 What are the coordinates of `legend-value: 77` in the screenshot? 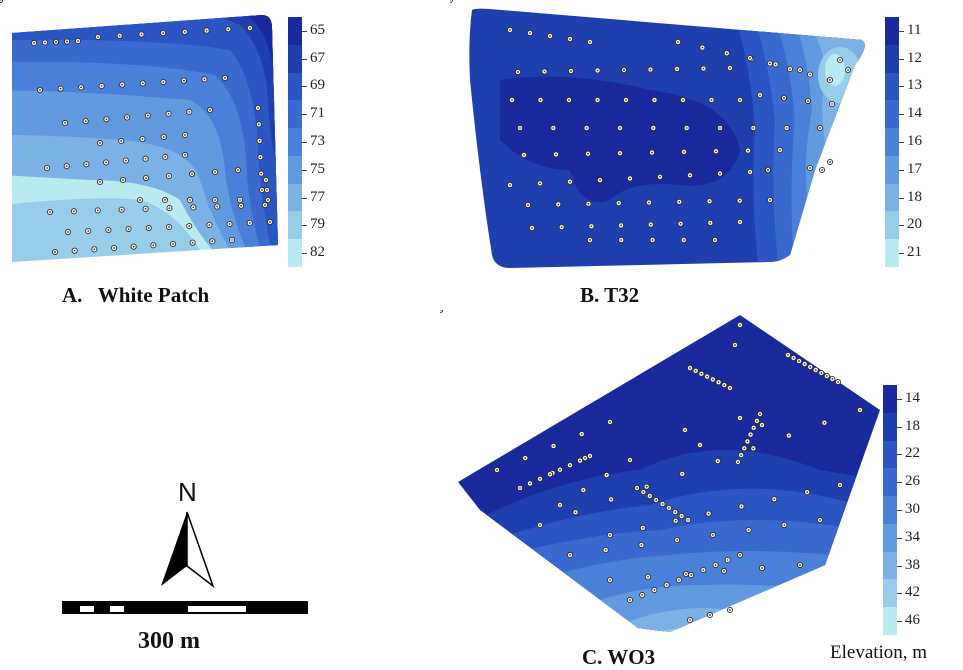 It's located at (317, 196).